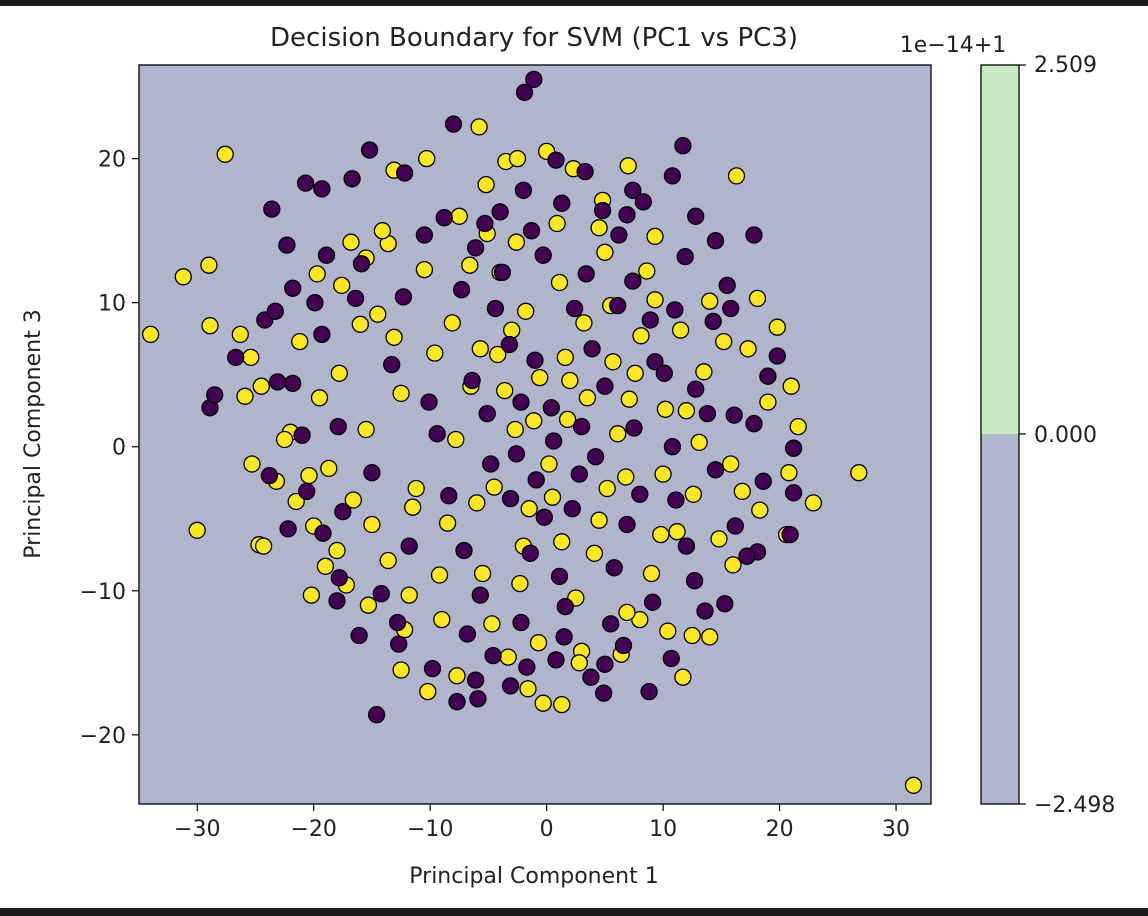 The image size is (1148, 916). Describe the element at coordinates (534, 38) in the screenshot. I see `chart-title: Decision Boundary for SVM (PC1 vs PC3)` at that location.